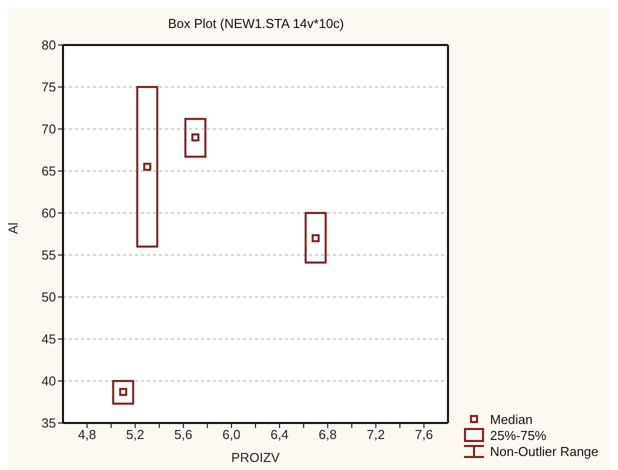  Describe the element at coordinates (49, 213) in the screenshot. I see `y-tick-label: 60` at that location.